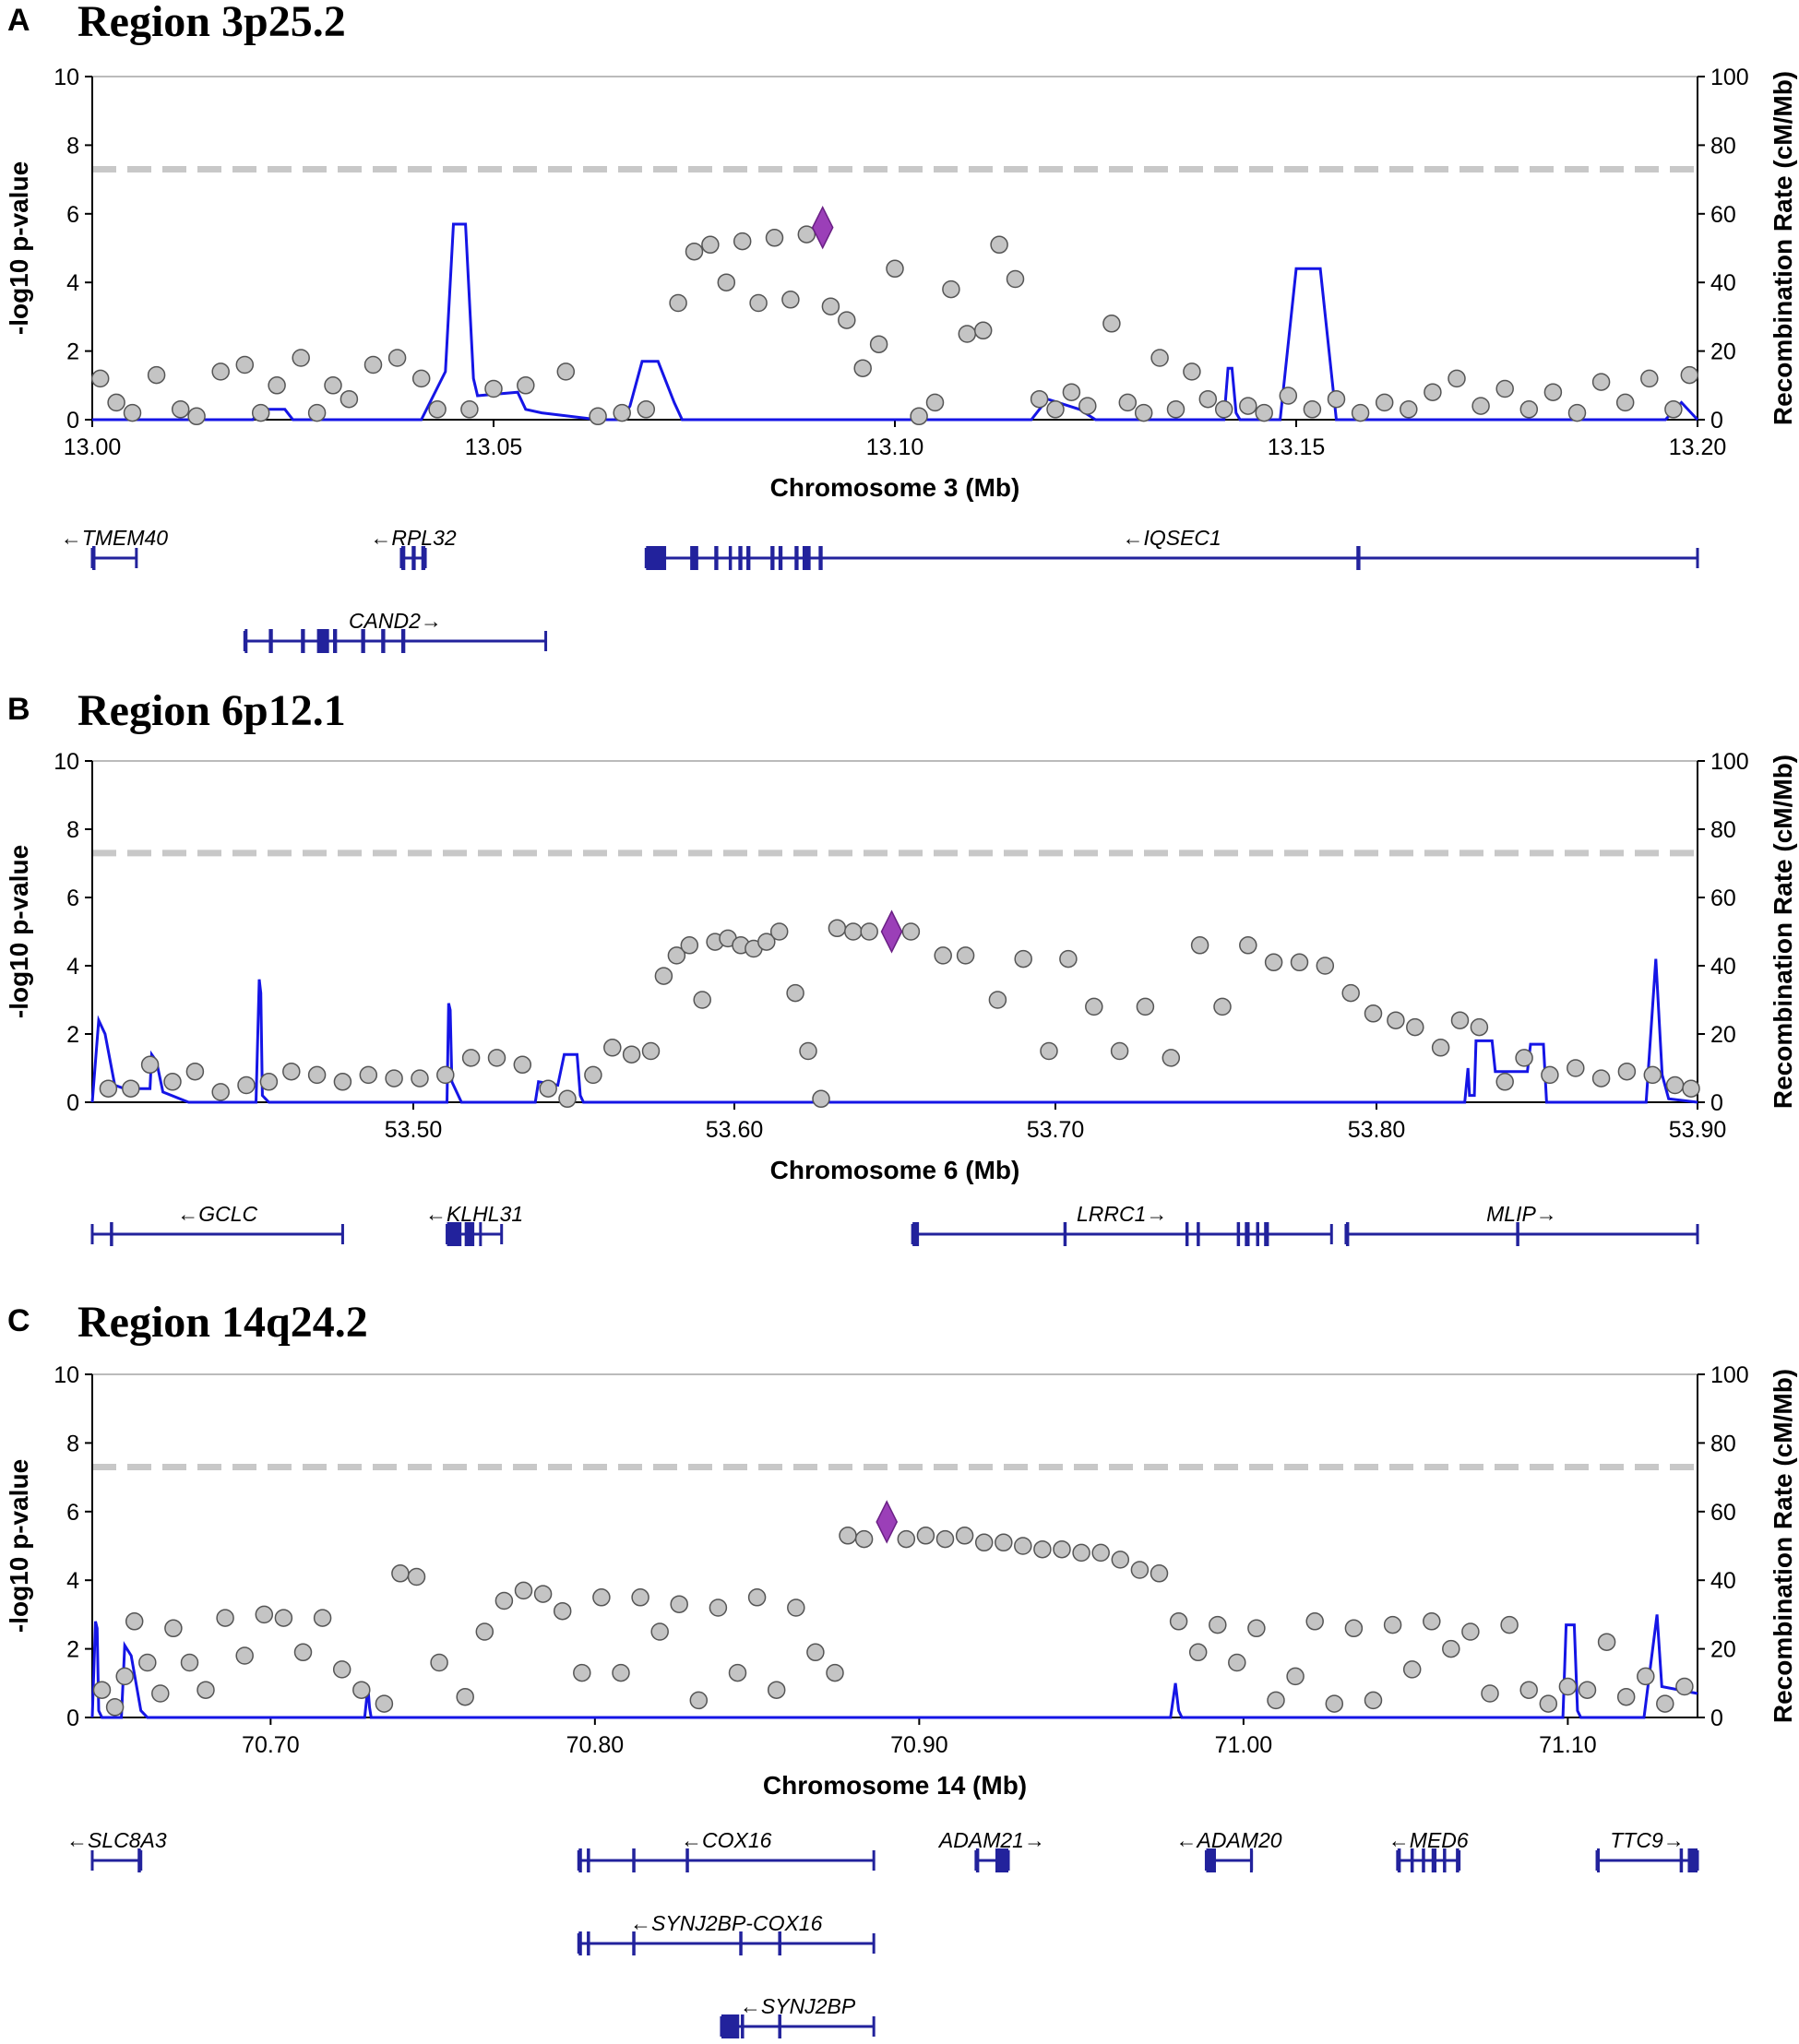  I want to click on x-tick-label: 13.05, so click(494, 447).